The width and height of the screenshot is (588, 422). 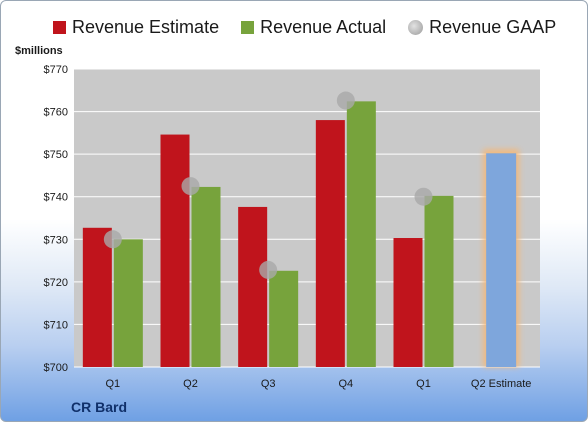 What do you see at coordinates (56, 198) in the screenshot?
I see `y-tick-label: $740` at bounding box center [56, 198].